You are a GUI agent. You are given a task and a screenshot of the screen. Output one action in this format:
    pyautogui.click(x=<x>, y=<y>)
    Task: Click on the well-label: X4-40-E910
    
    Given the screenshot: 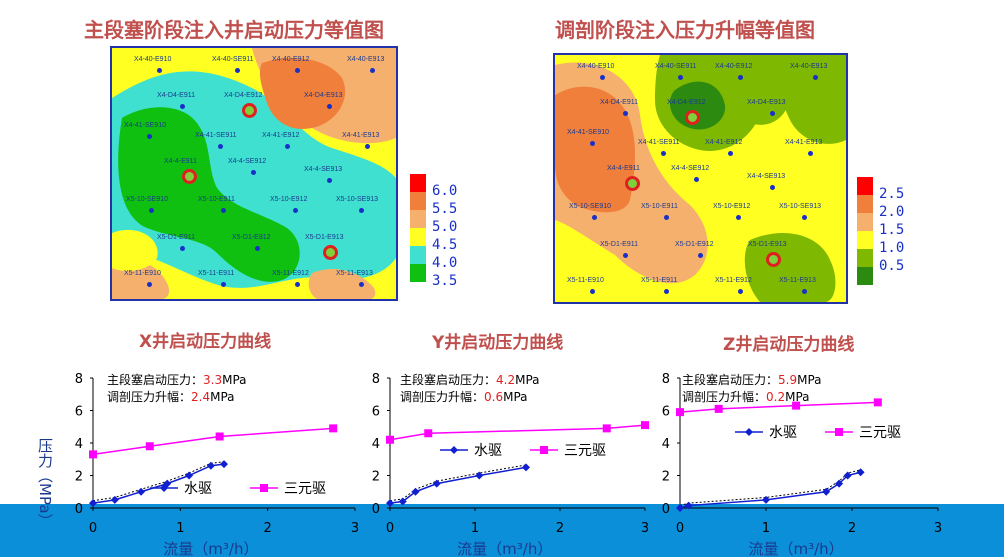 What is the action you would take?
    pyautogui.click(x=596, y=66)
    